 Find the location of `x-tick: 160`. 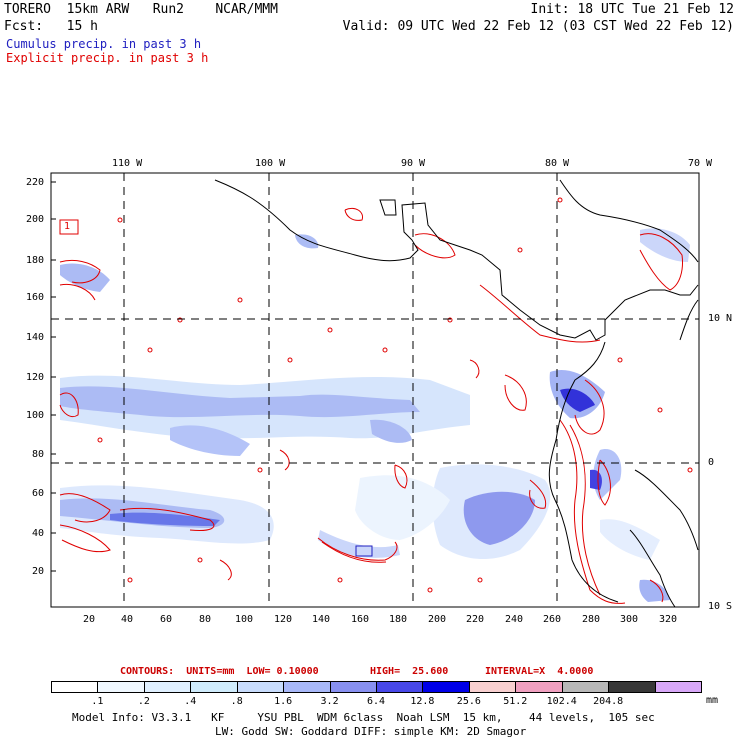

x-tick: 160 is located at coordinates (360, 619).